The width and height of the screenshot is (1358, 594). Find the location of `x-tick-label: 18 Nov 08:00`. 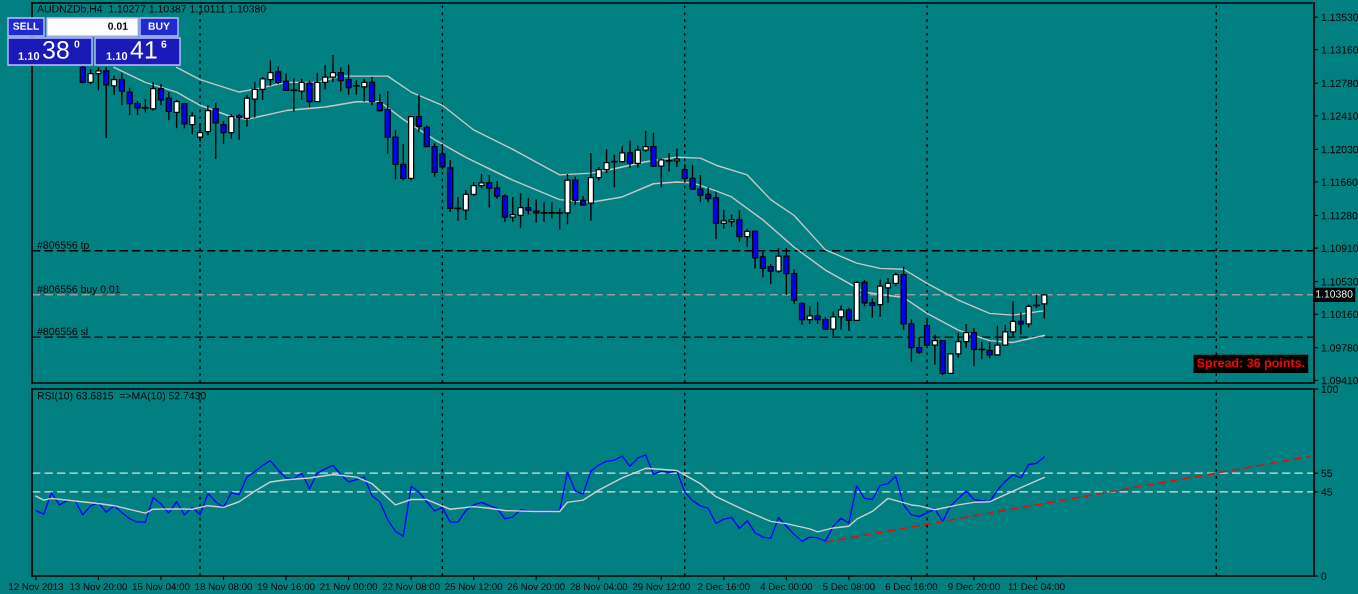

x-tick-label: 18 Nov 08:00 is located at coordinates (224, 587).